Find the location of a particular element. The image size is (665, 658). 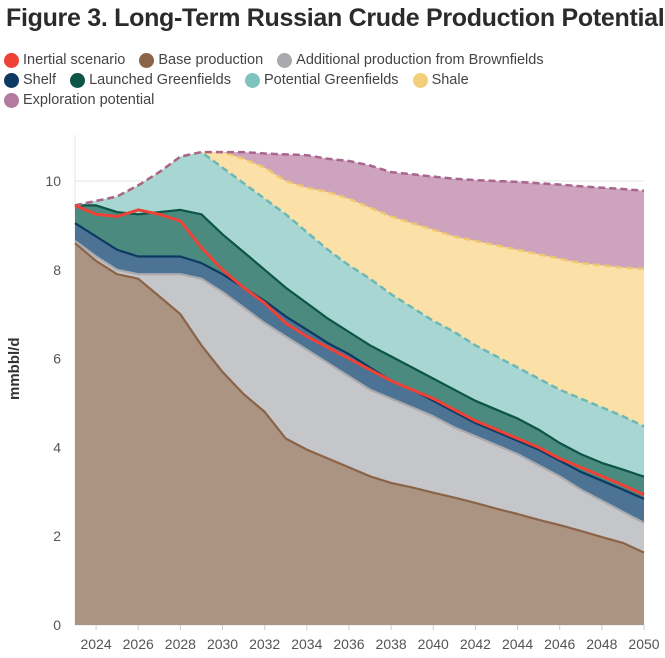

legend-item-inertial: Inertial scenario is located at coordinates (64, 60).